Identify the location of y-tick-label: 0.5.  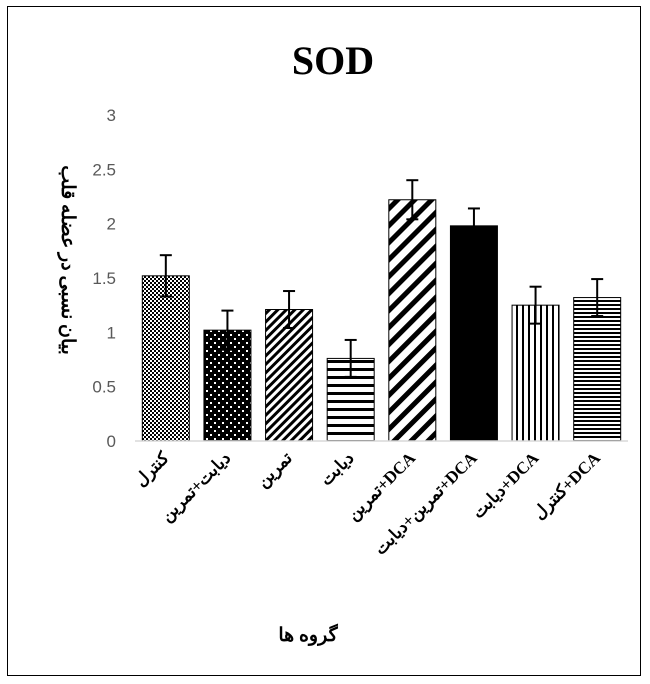
(104, 387).